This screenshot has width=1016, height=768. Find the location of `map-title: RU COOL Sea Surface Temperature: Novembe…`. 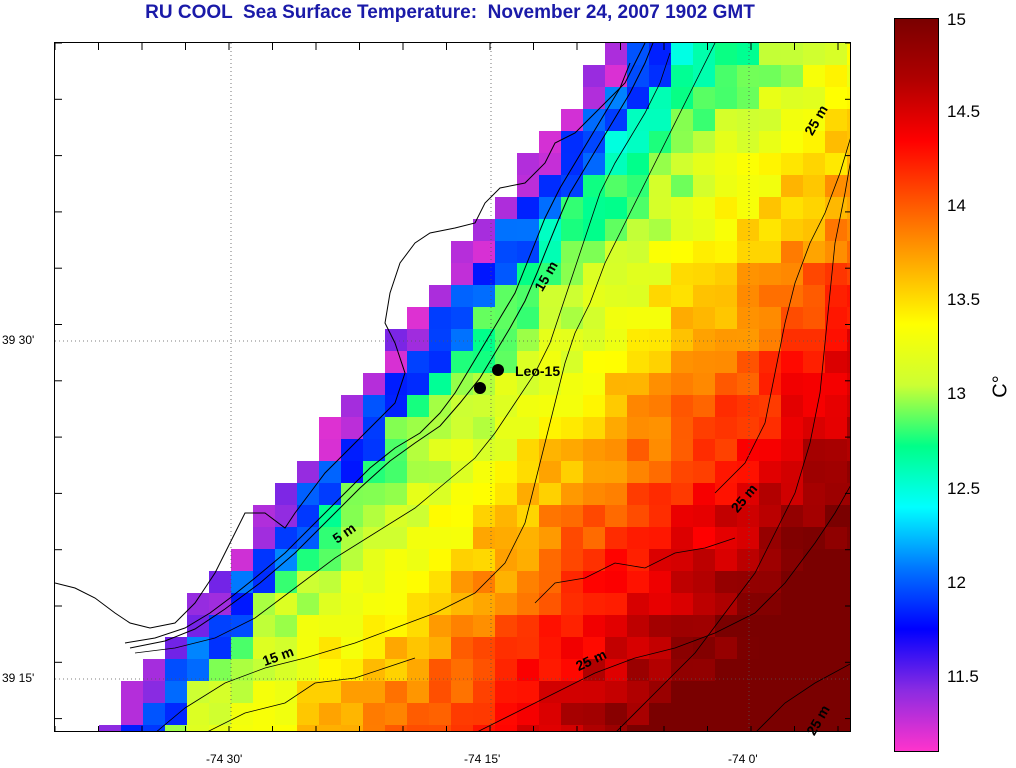

map-title: RU COOL Sea Surface Temperature: Novembe… is located at coordinates (450, 12).